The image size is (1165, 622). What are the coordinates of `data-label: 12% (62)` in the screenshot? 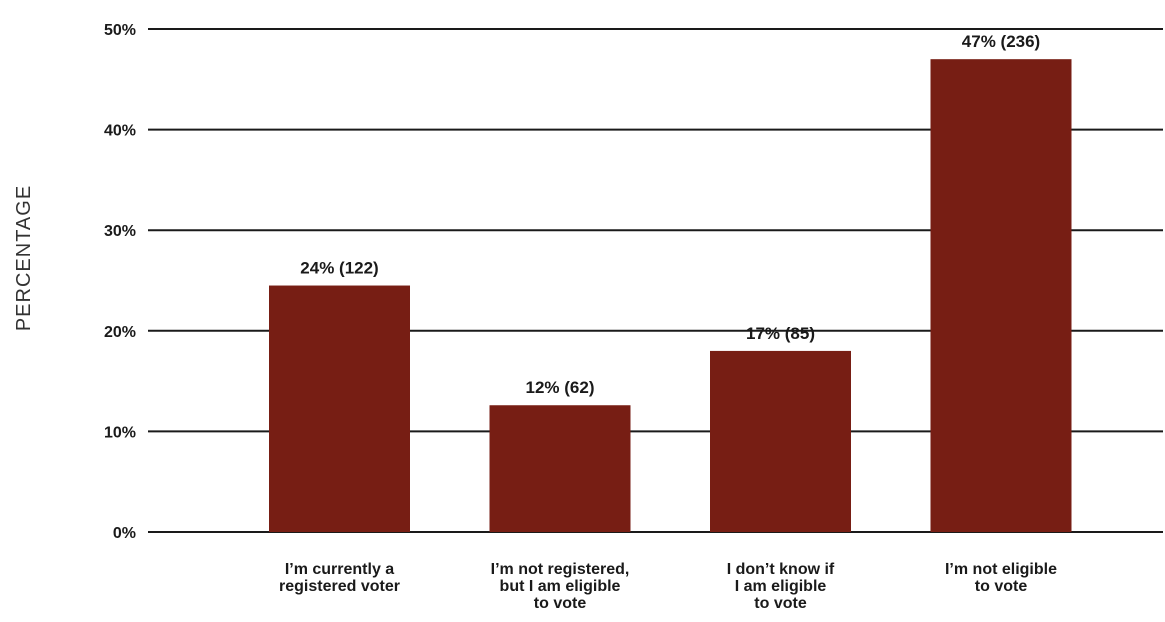 It's located at (560, 387).